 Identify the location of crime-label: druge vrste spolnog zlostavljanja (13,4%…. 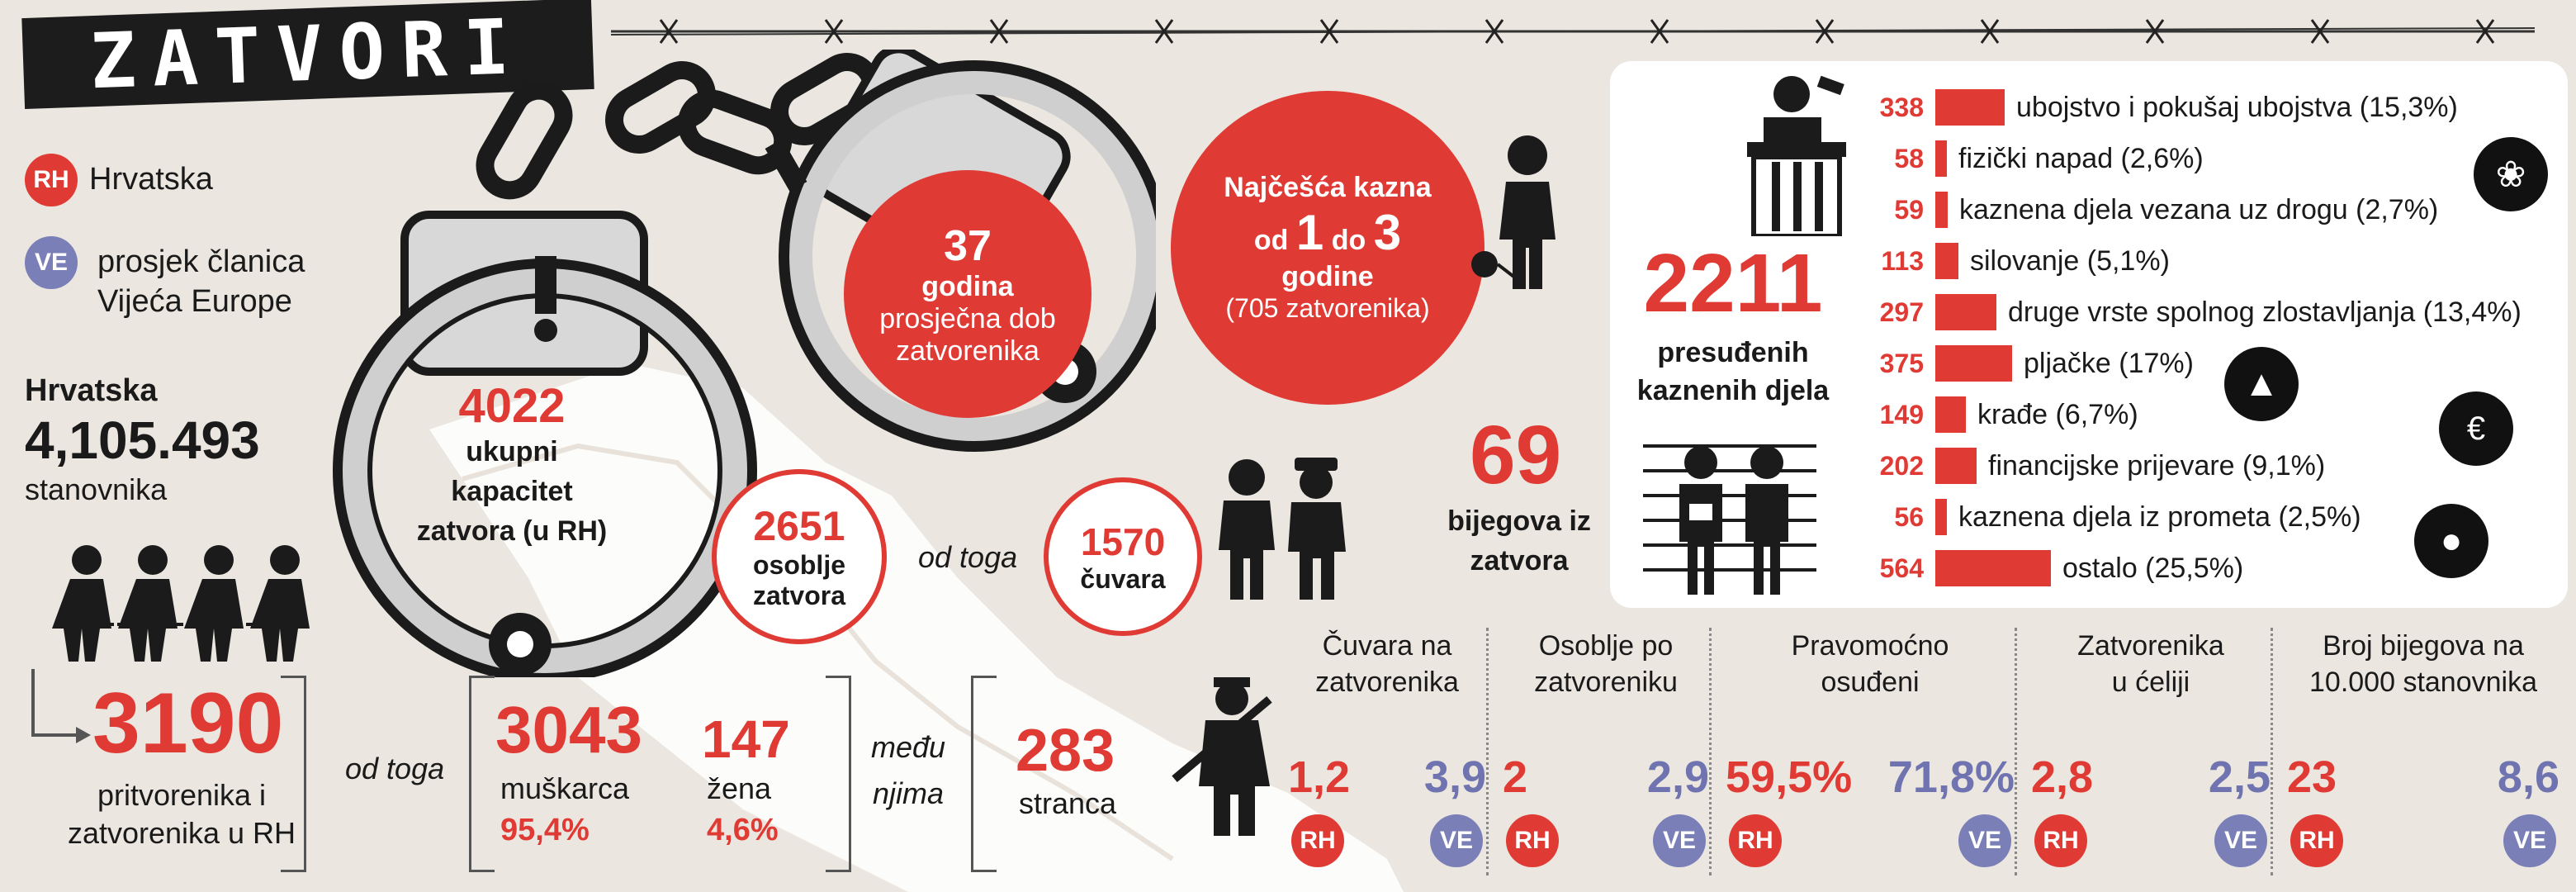
(2265, 312).